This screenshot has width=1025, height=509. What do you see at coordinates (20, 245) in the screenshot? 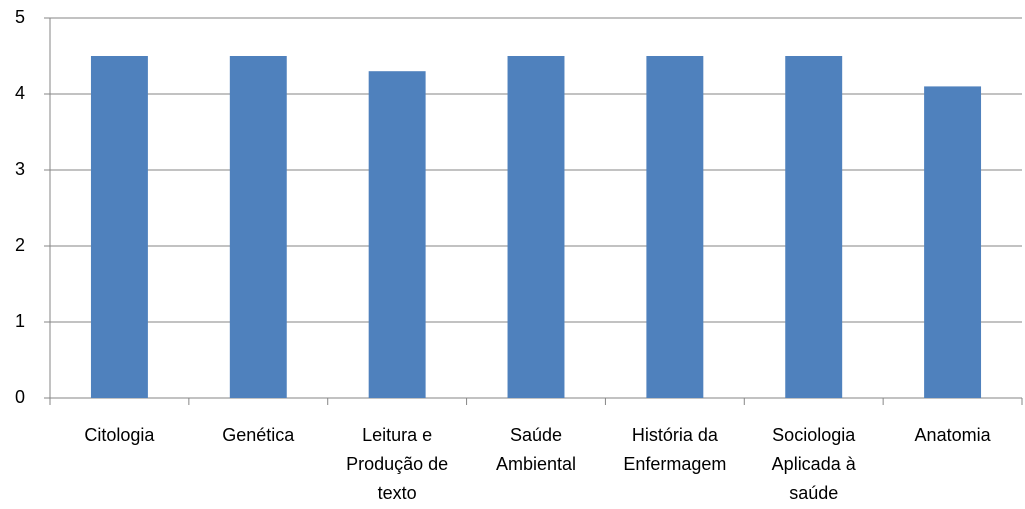
I see `y-tick-label: 2` at bounding box center [20, 245].